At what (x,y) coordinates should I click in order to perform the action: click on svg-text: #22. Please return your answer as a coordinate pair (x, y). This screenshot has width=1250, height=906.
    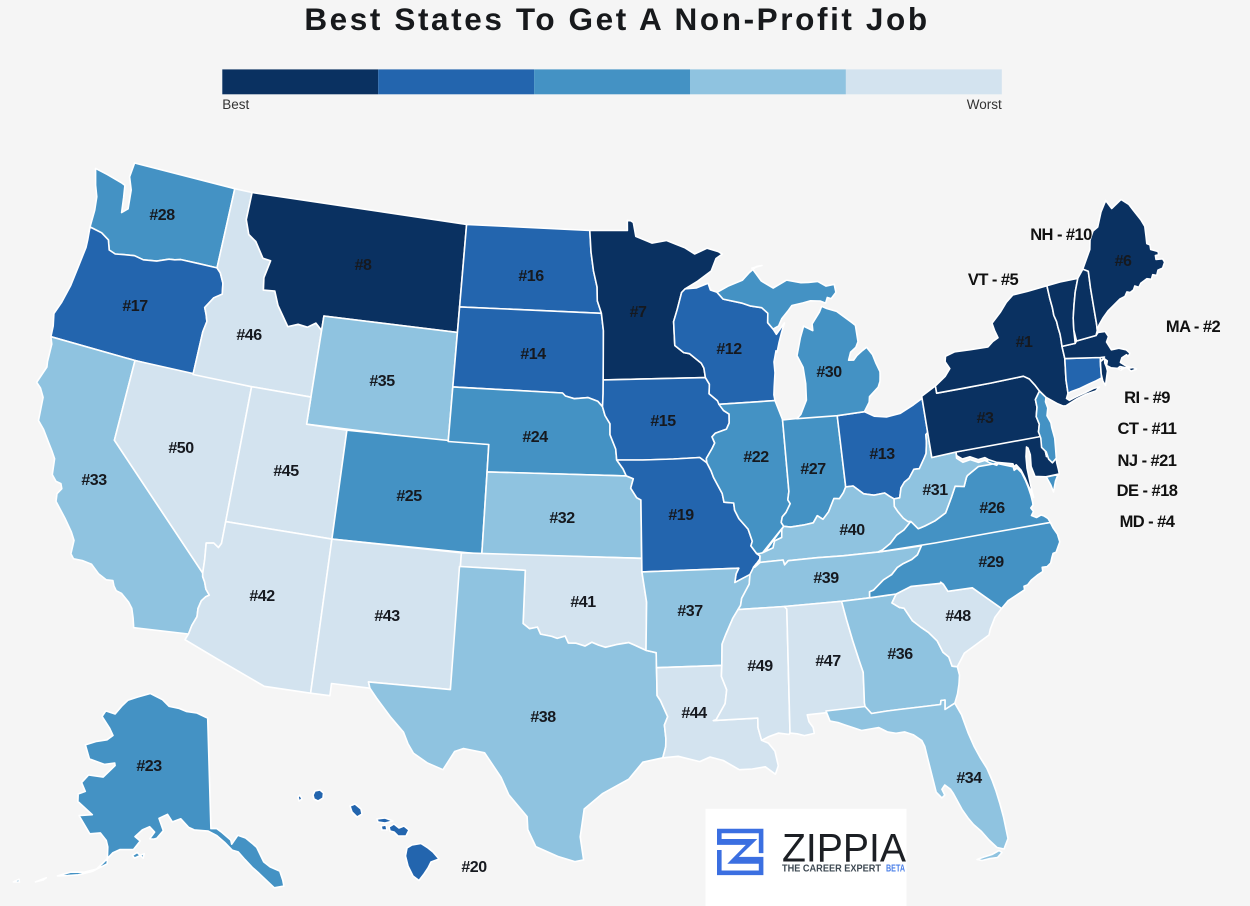
    Looking at the image, I should click on (756, 457).